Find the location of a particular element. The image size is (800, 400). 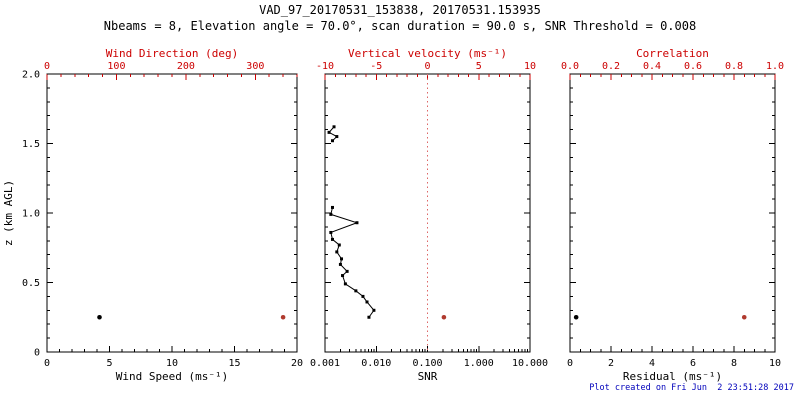

wind-x-tick-label: 5 is located at coordinates (109, 363).